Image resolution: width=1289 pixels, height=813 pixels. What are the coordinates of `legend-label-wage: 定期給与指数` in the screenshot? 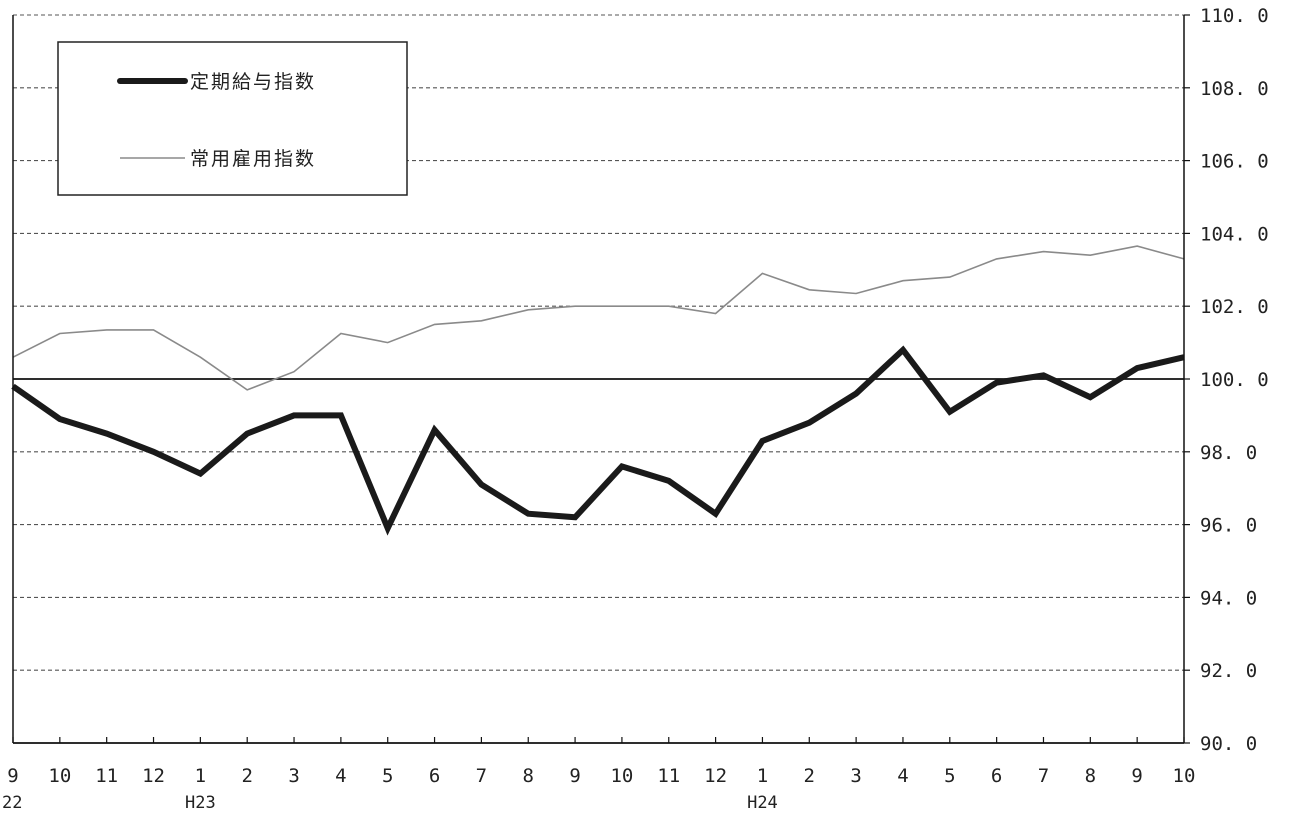 It's located at (253, 82).